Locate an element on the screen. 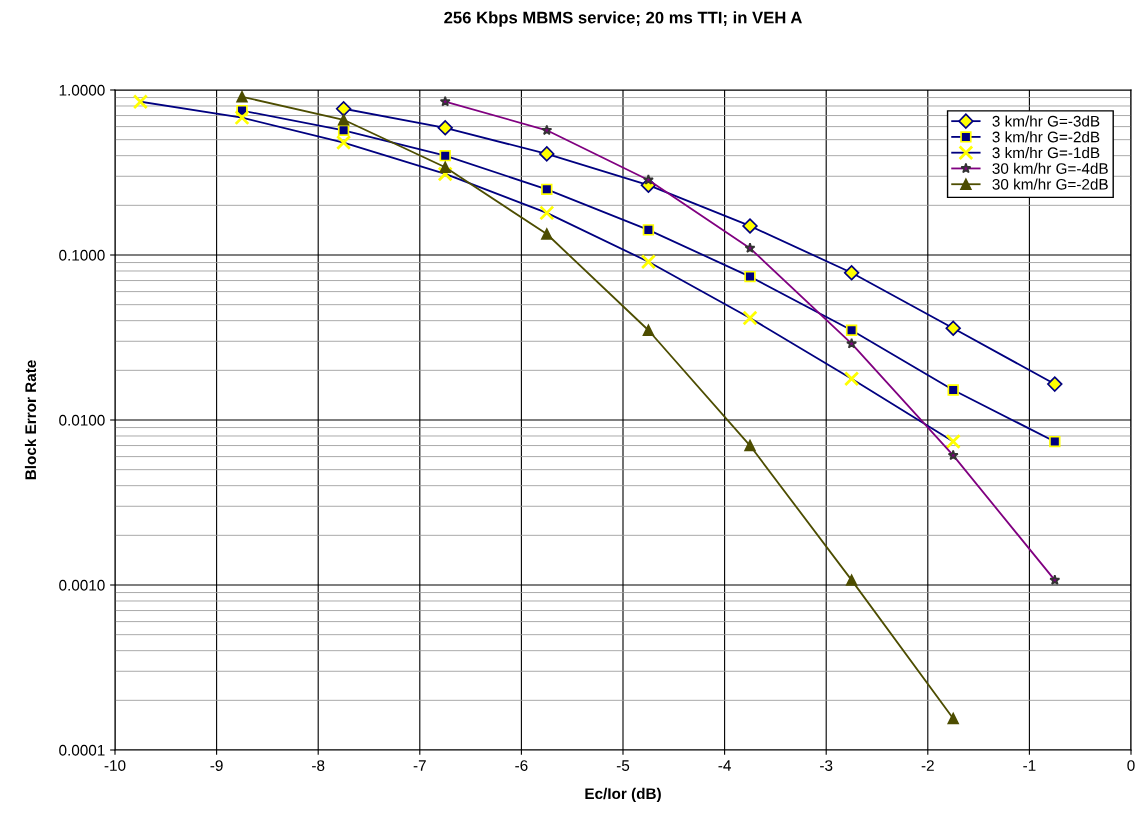 This screenshot has height=820, width=1143. y-axis-title: Block Error Rate is located at coordinates (30, 420).